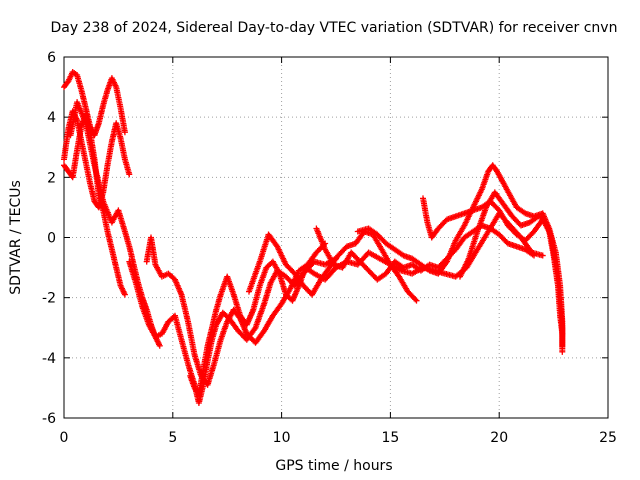 This screenshot has width=640, height=480. Describe the element at coordinates (51, 118) in the screenshot. I see `y-tick-label: 4` at that location.